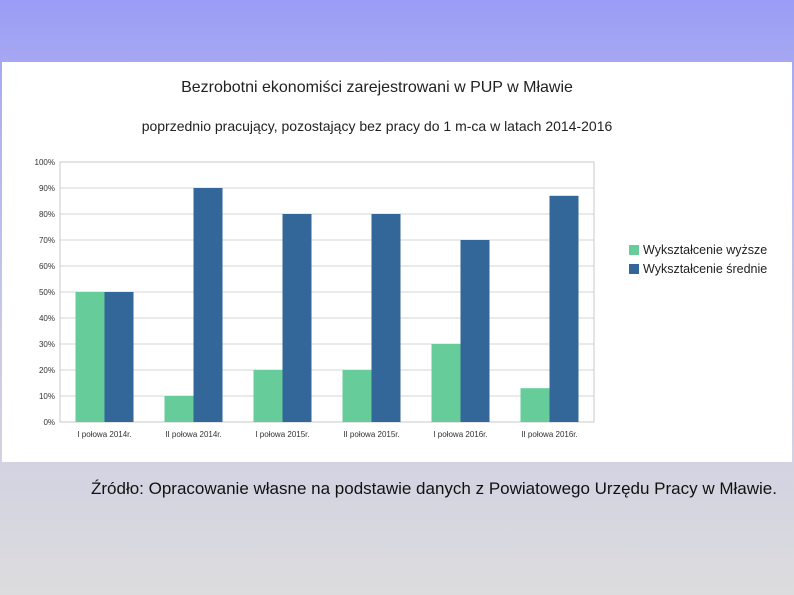 Image resolution: width=794 pixels, height=595 pixels. What do you see at coordinates (549, 434) in the screenshot?
I see `x-tick-label: II połowa 2016r.` at bounding box center [549, 434].